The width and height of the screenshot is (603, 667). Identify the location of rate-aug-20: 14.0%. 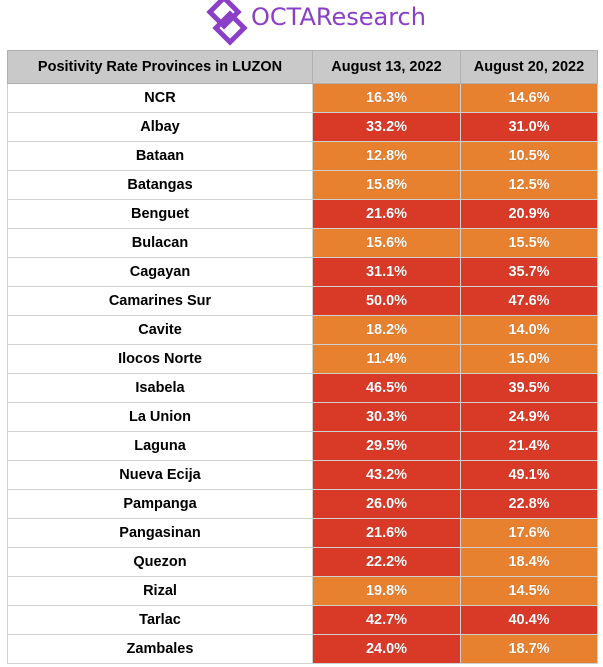
(529, 330).